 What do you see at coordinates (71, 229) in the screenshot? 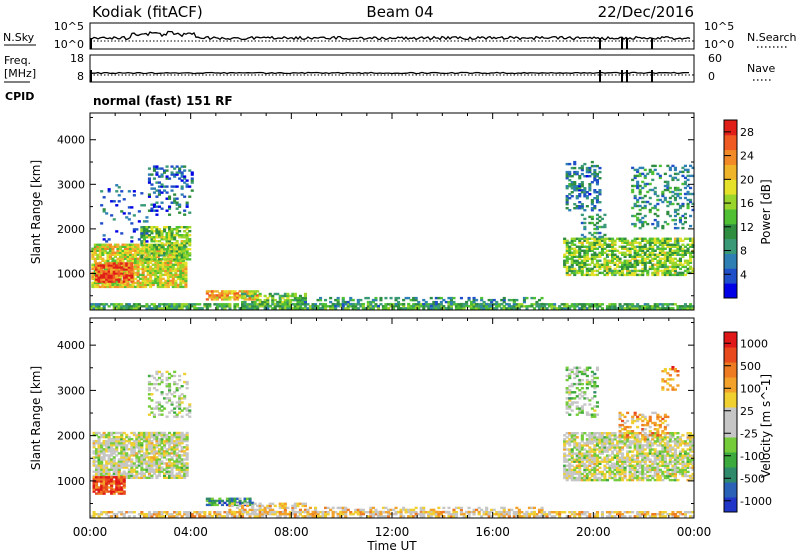
I see `y-tick-label: 2000` at bounding box center [71, 229].